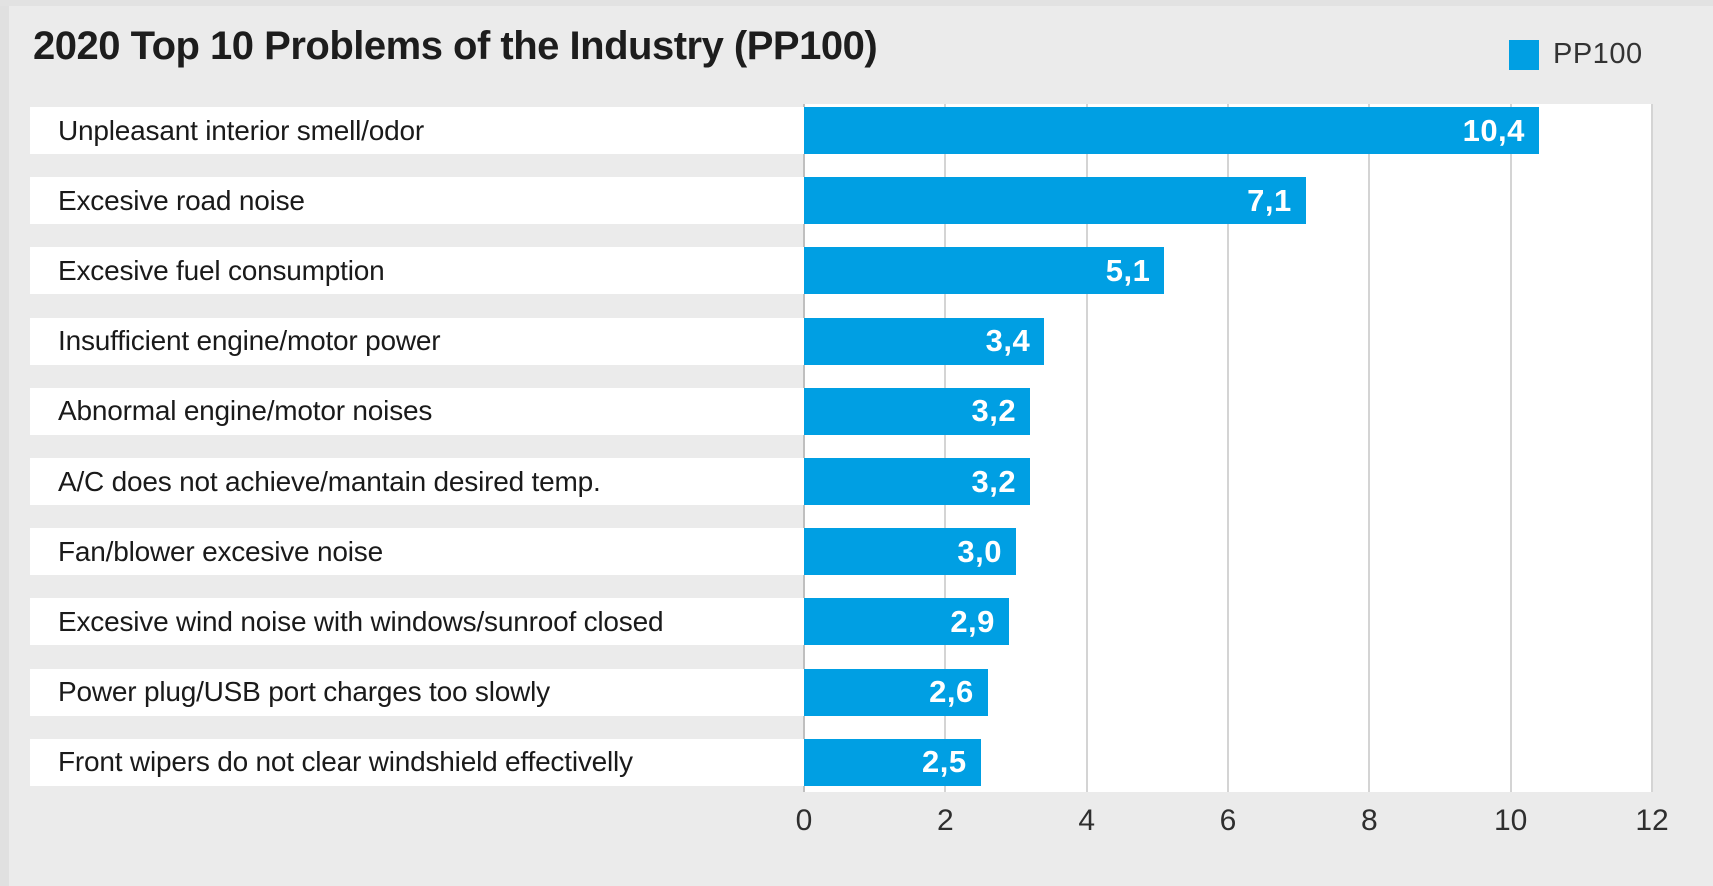 The image size is (1713, 886). I want to click on category-band: Abnormal engine/motor noises, so click(417, 411).